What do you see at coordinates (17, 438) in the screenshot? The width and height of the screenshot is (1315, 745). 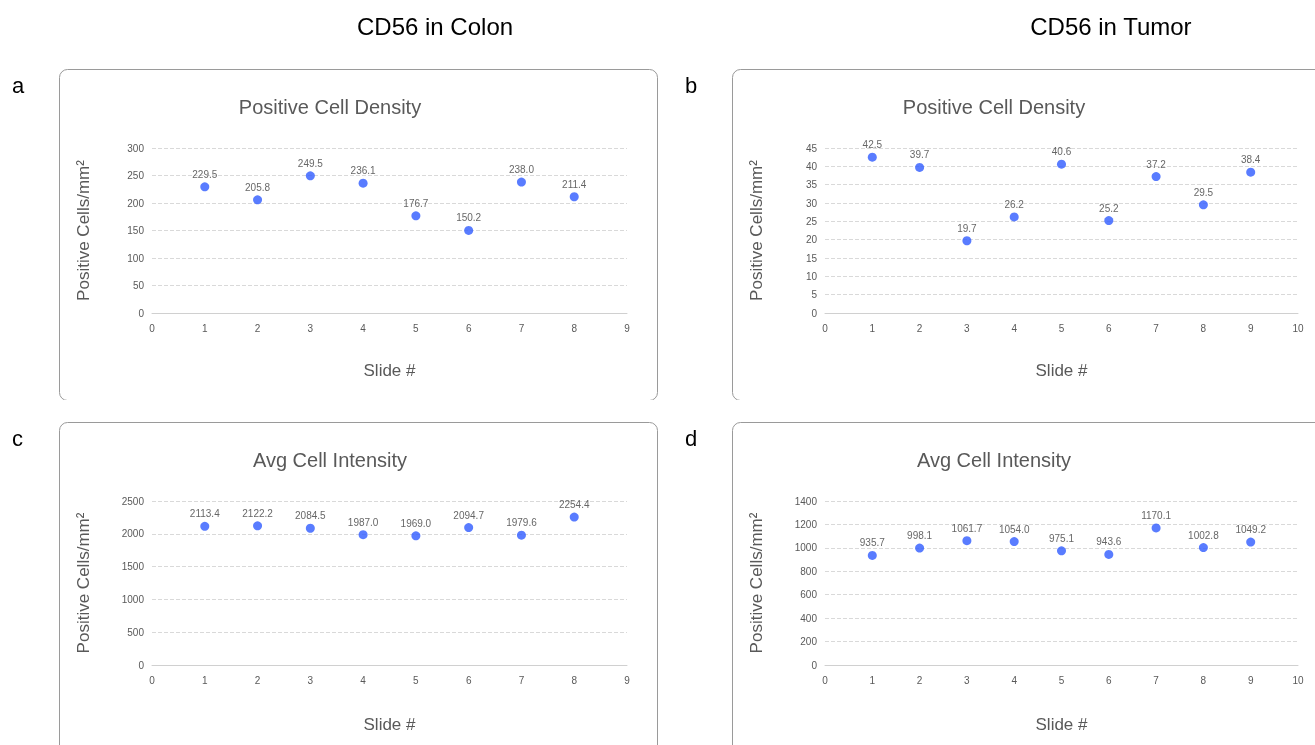 I see `text: c` at bounding box center [17, 438].